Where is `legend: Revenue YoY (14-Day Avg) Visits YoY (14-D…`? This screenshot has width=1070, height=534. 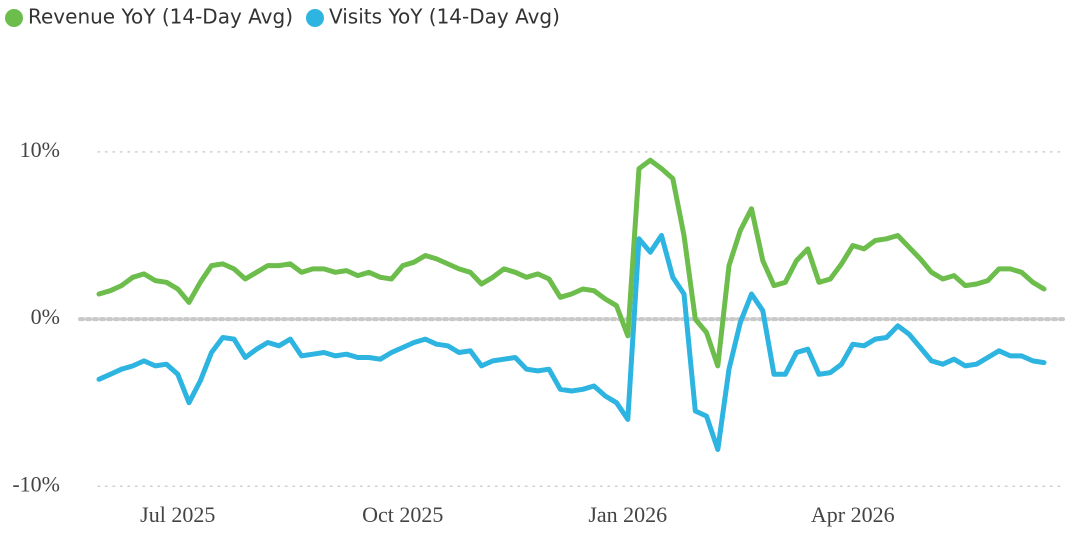 legend: Revenue YoY (14-Day Avg) Visits YoY (14-D… is located at coordinates (282, 17).